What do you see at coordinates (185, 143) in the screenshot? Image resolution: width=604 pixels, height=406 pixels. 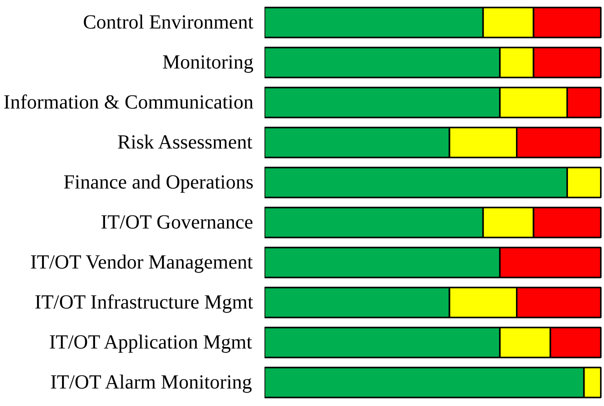 I see `y-tick-label: Risk Assessment` at bounding box center [185, 143].